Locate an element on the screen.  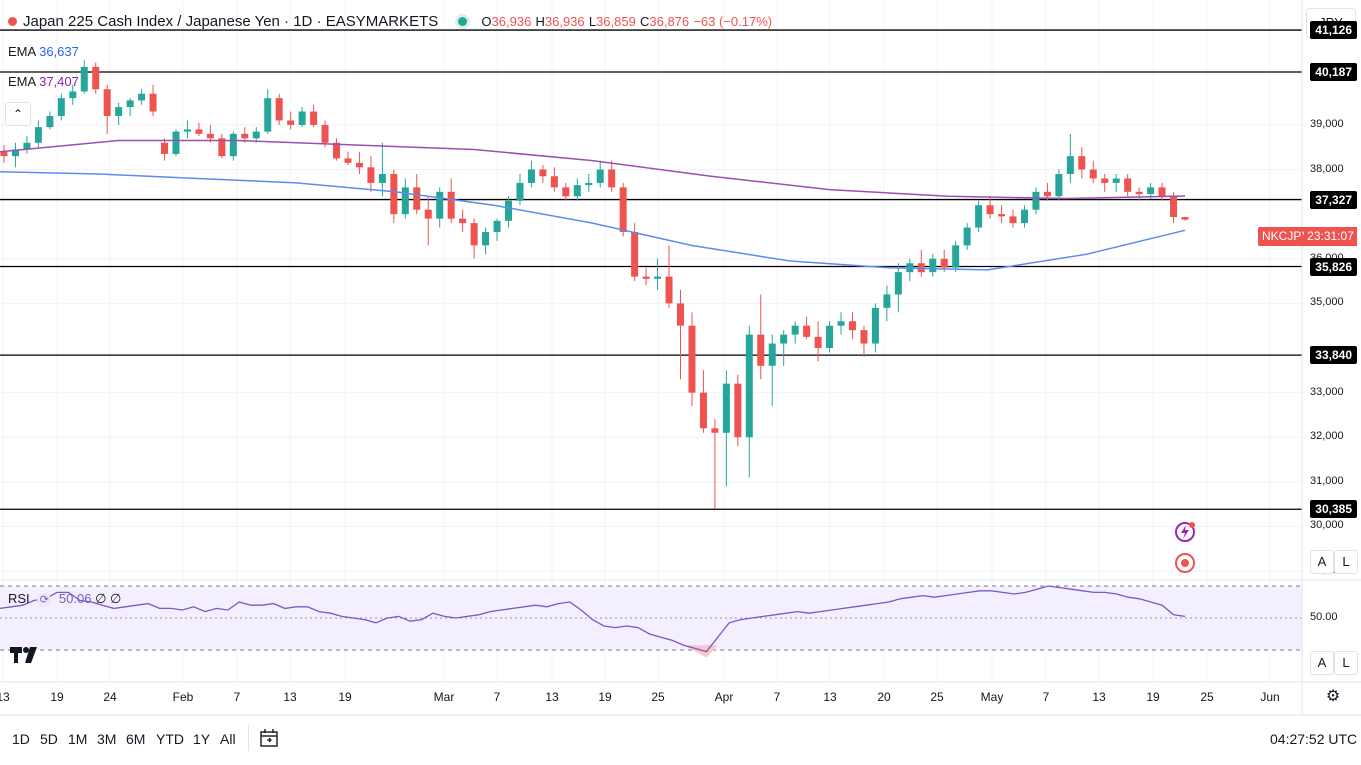
time-axis-label: Jun is located at coordinates (1270, 697).